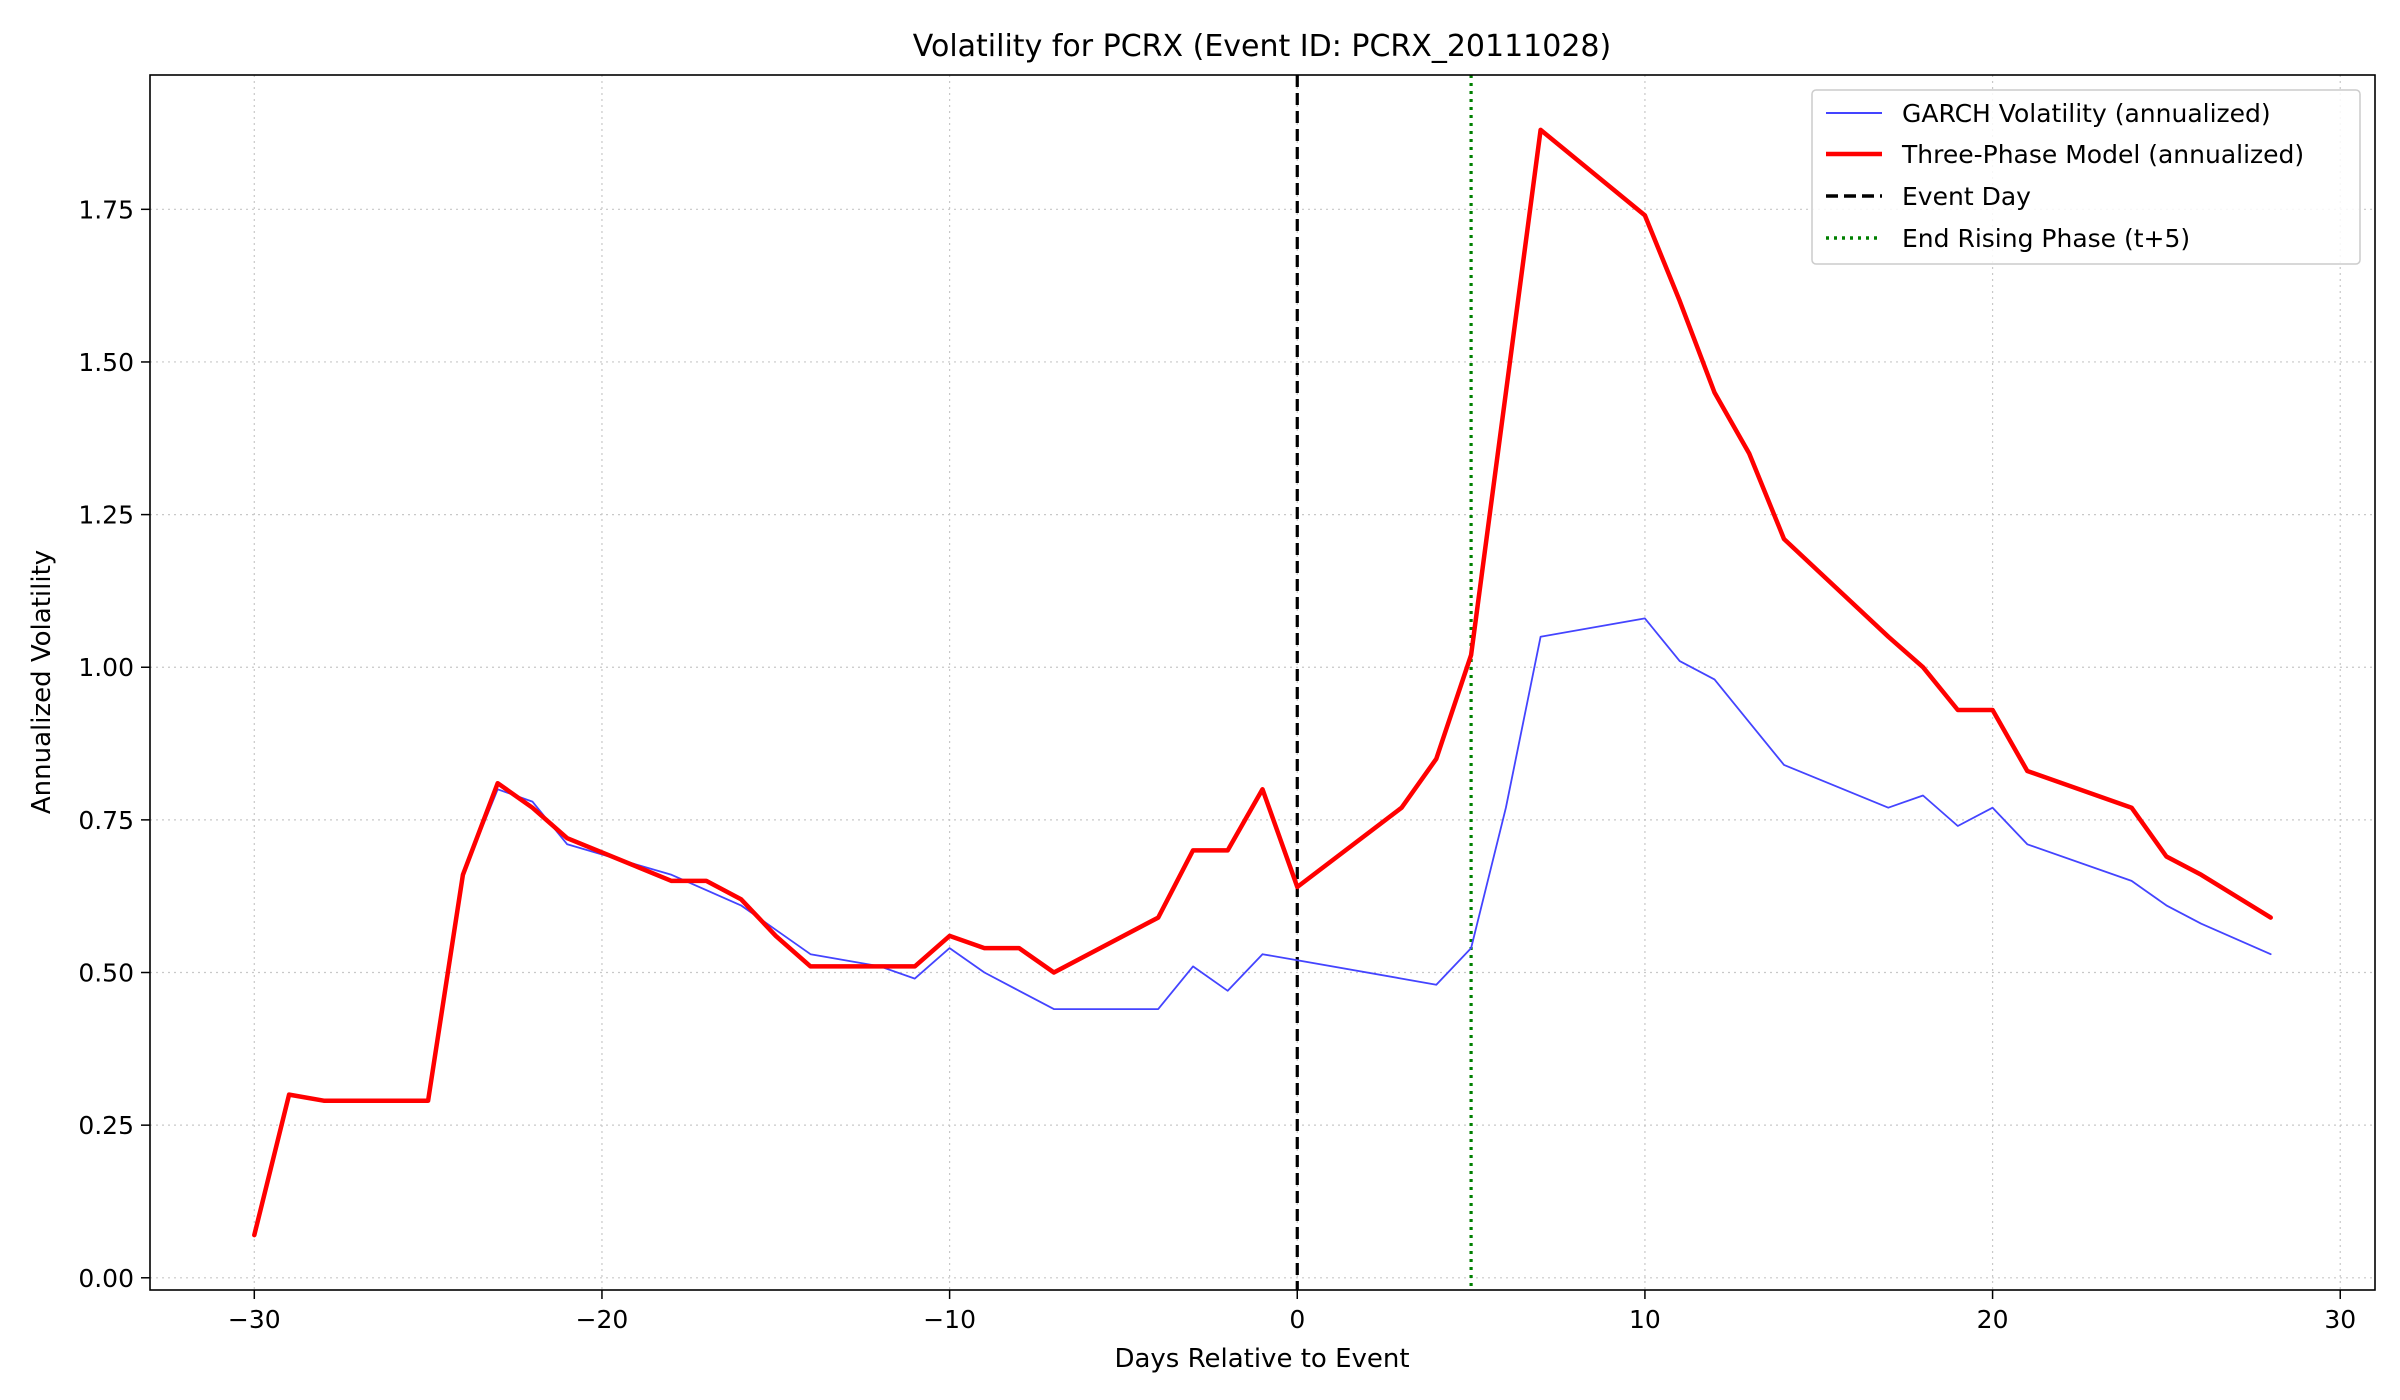 The height and width of the screenshot is (1400, 2400). Describe the element at coordinates (106, 667) in the screenshot. I see `y-tick-label: 1.00` at that location.